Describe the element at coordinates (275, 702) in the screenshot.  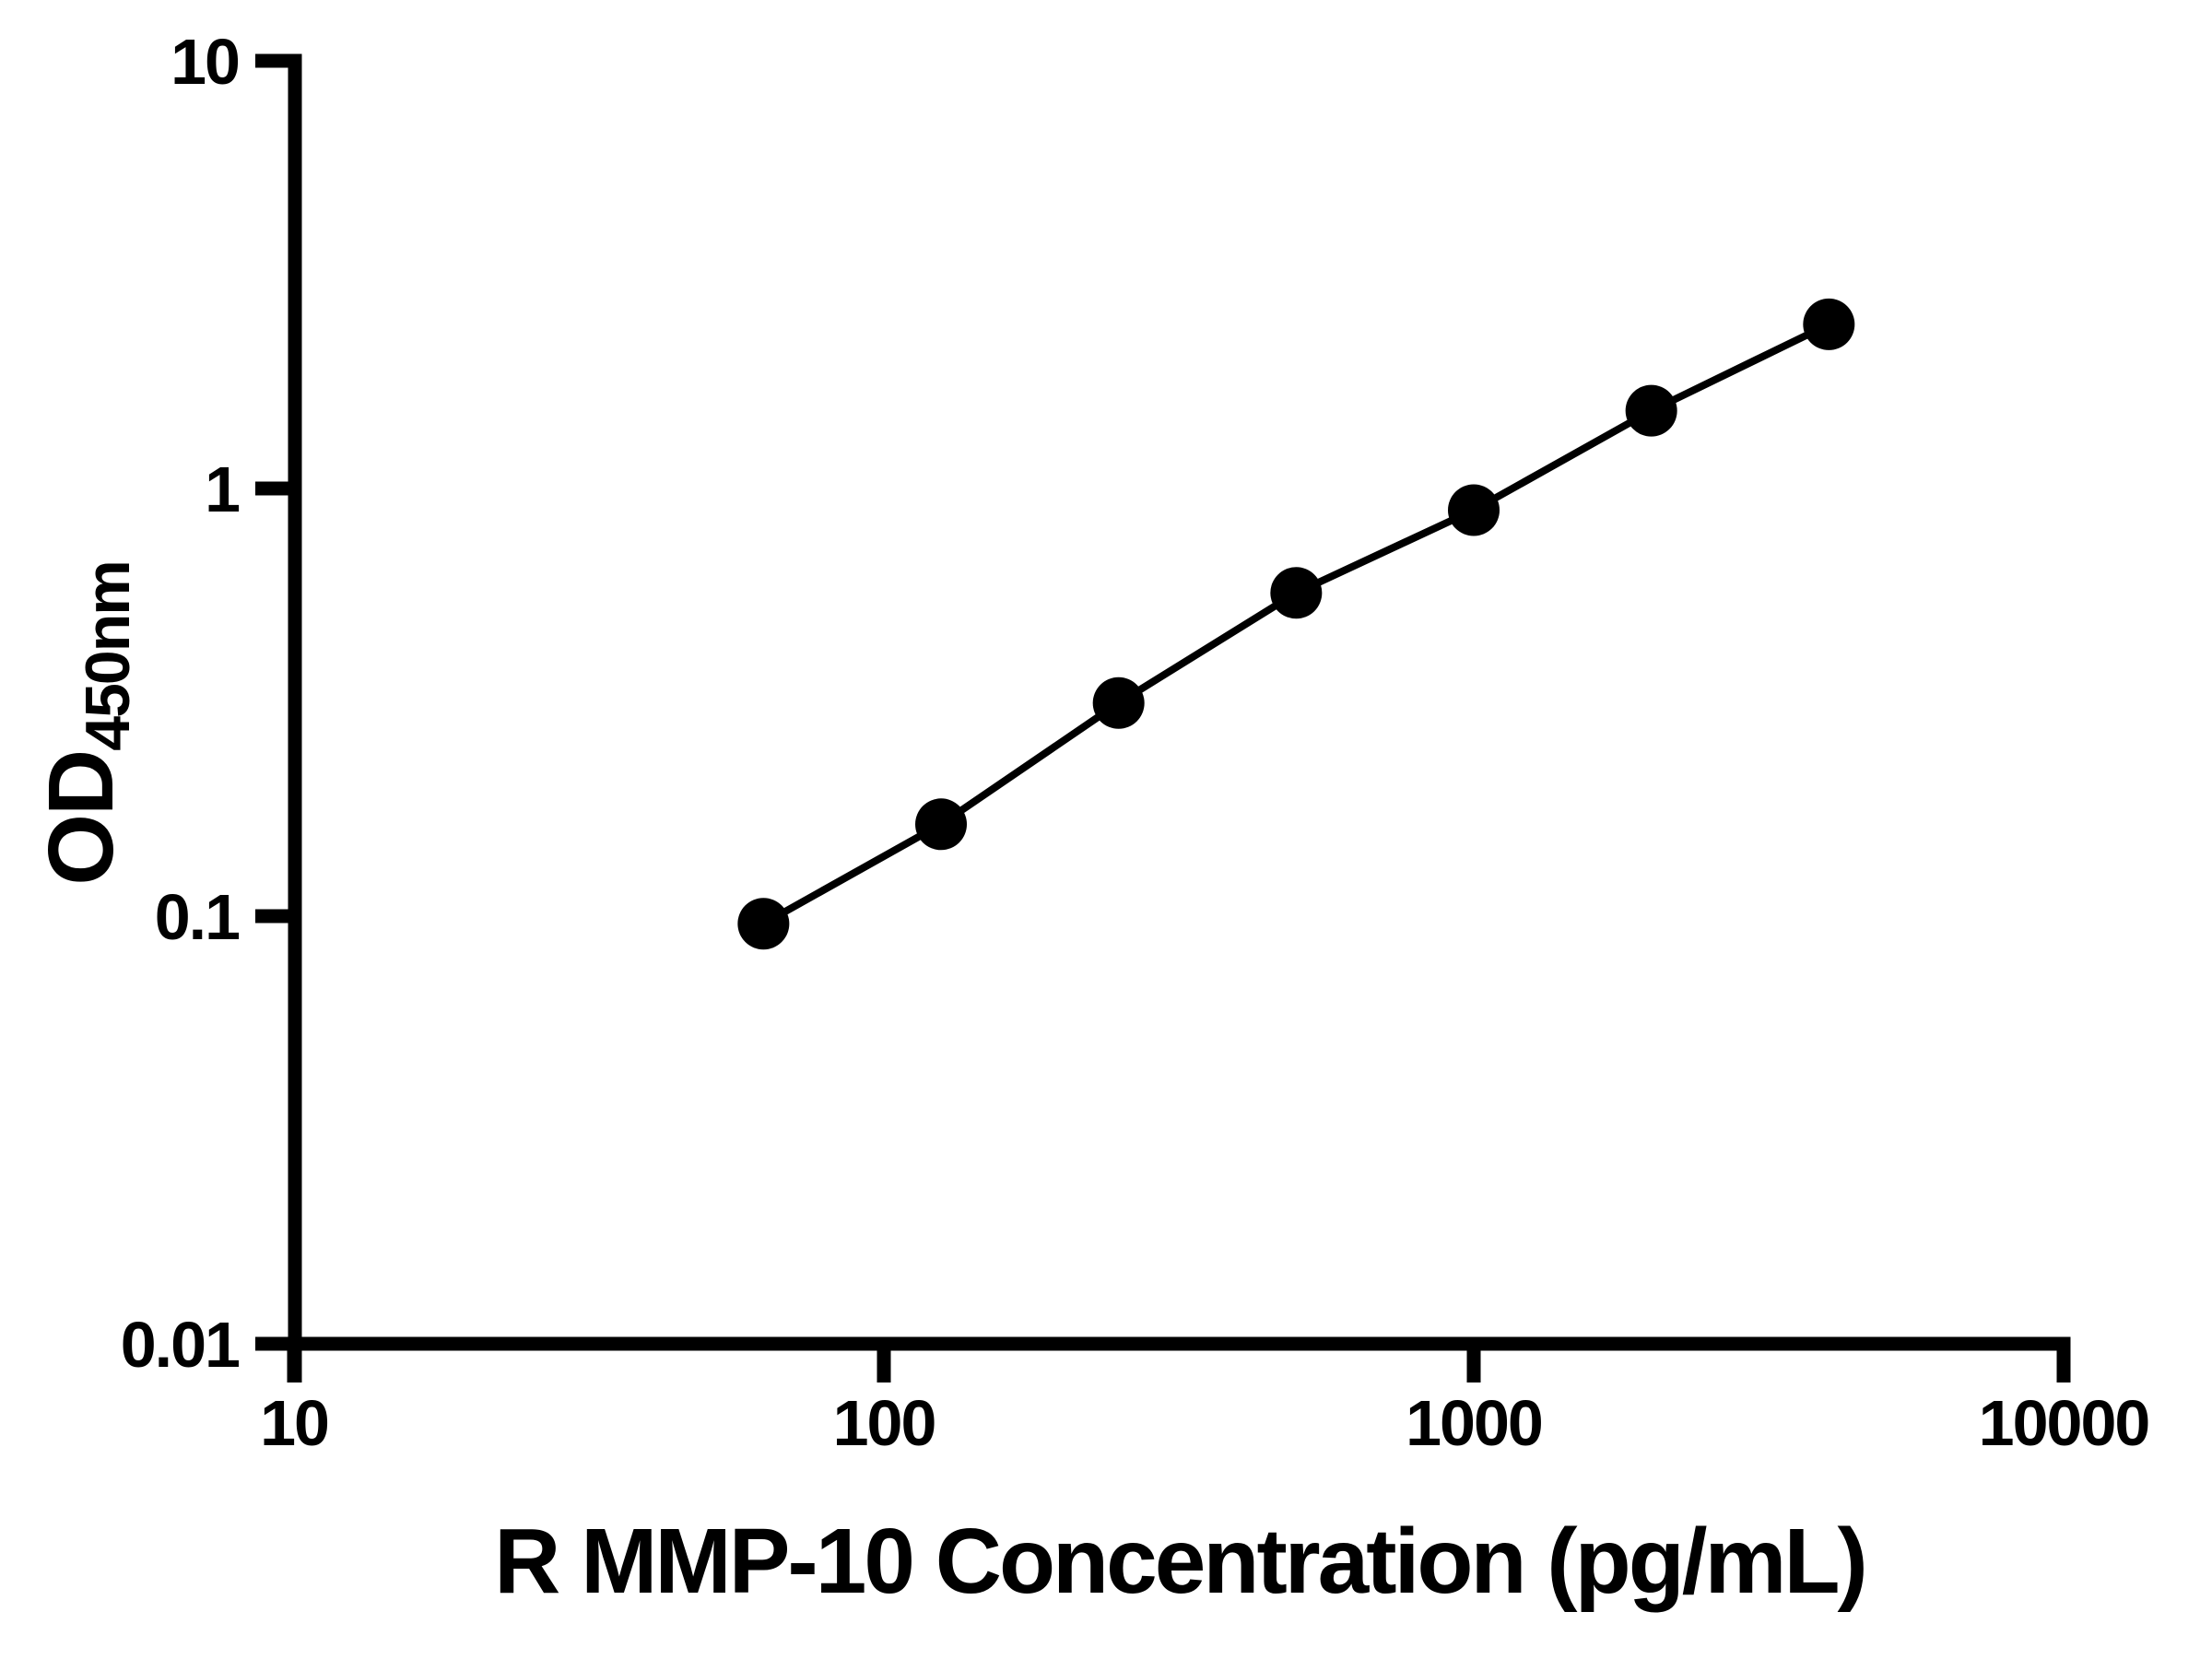
I see `y-axis-ticks` at that location.